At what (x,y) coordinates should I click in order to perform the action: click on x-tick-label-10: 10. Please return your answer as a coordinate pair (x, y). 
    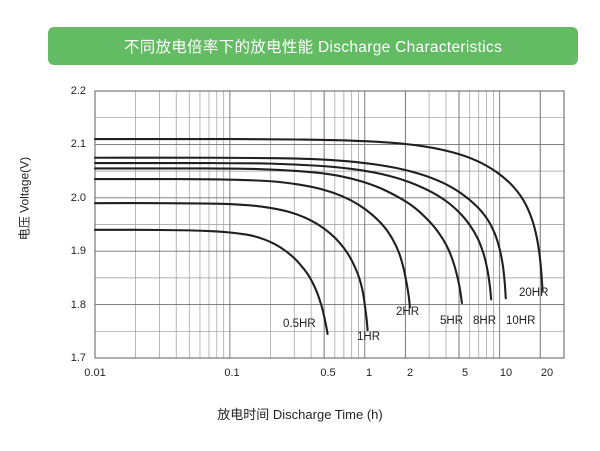
    Looking at the image, I should click on (506, 373).